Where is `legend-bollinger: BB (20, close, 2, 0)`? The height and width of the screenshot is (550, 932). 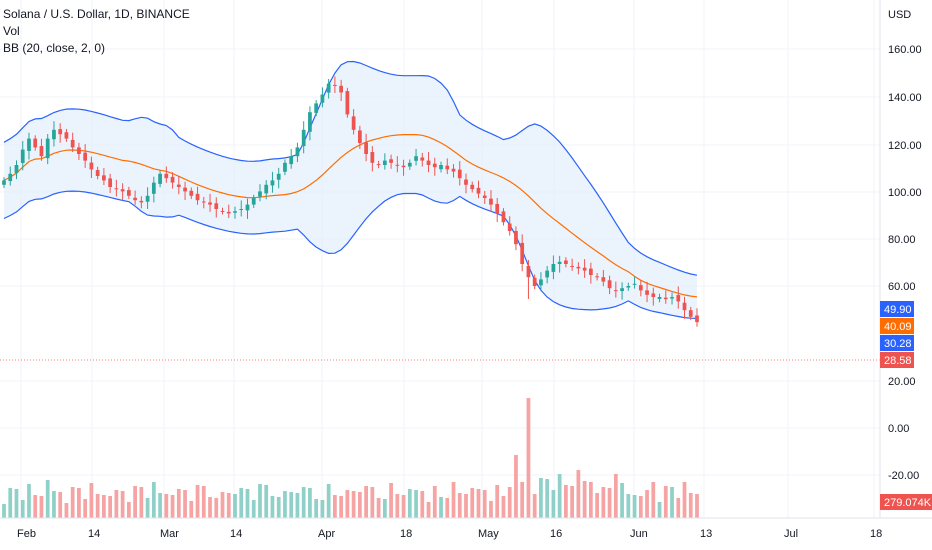 legend-bollinger: BB (20, close, 2, 0) is located at coordinates (54, 48).